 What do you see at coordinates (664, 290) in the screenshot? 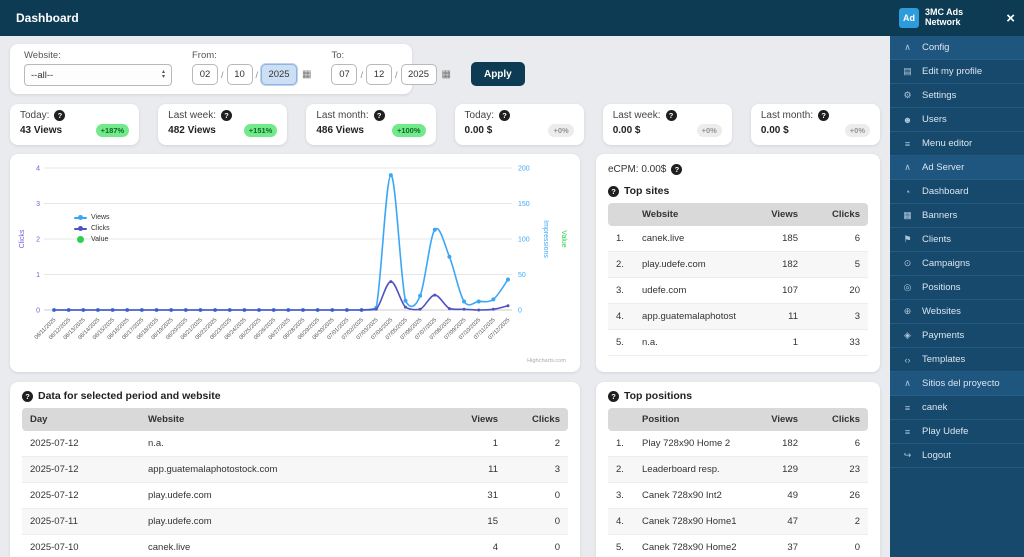
I see `cell-name: udefe.com` at bounding box center [664, 290].